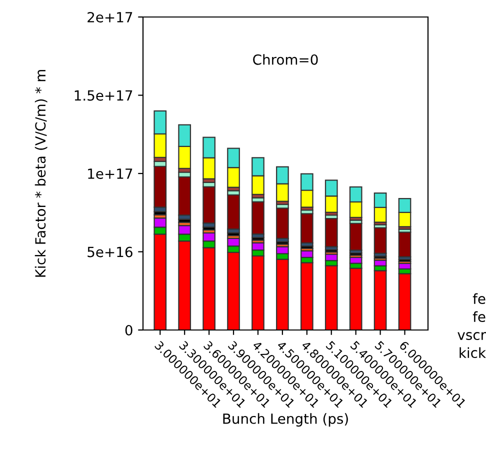 This screenshot has width=486, height=459. What do you see at coordinates (128, 330) in the screenshot?
I see `y-tick-label: 0` at bounding box center [128, 330].